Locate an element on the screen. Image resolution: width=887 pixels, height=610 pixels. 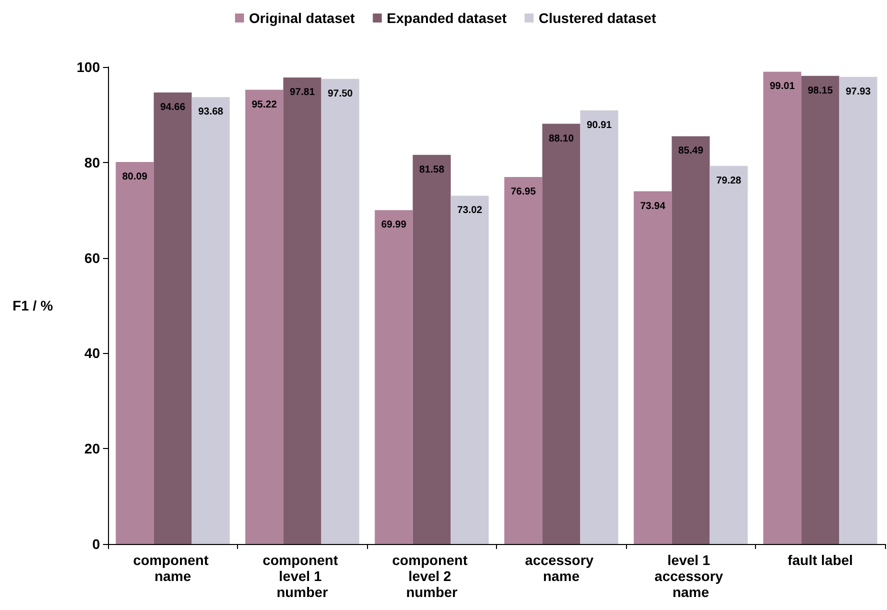
data-label: 98.15 is located at coordinates (821, 90).